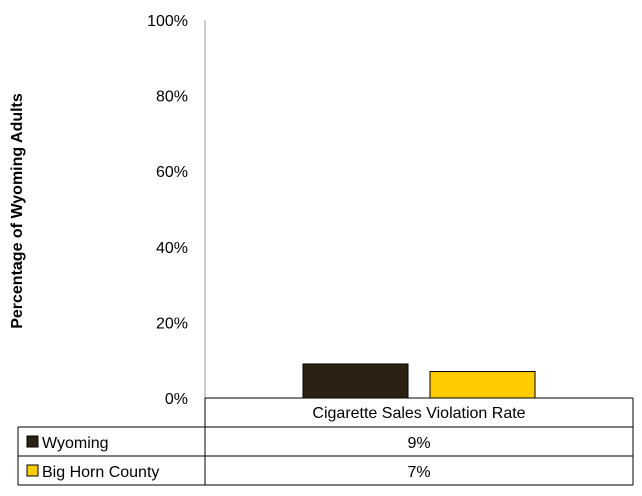 The image size is (642, 496). What do you see at coordinates (482, 385) in the screenshot?
I see `bar-big-horn-county` at bounding box center [482, 385].